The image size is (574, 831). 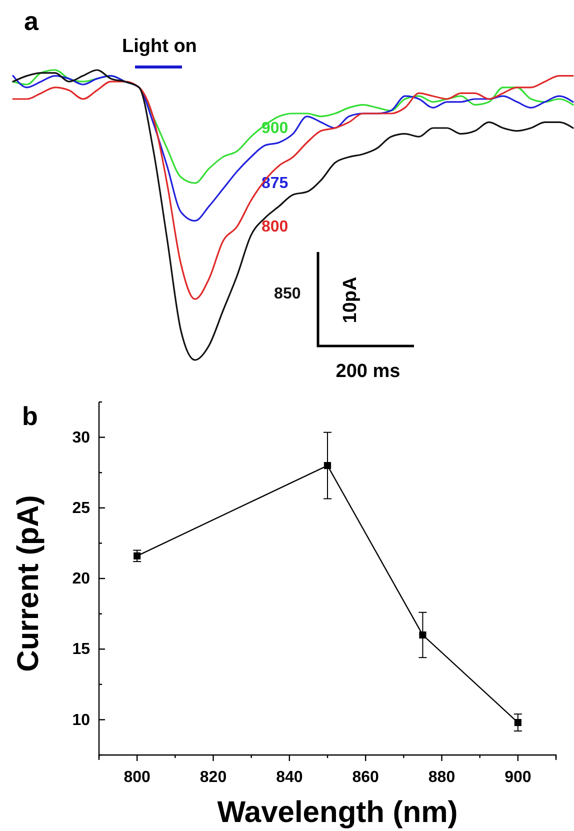 I want to click on annotation: 10pA, so click(x=350, y=300).